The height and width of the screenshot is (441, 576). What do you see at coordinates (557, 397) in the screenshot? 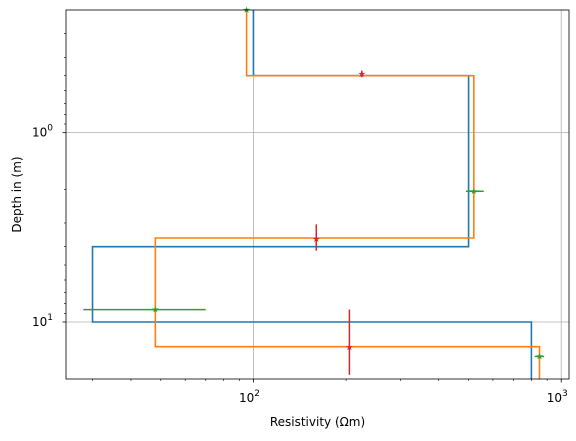
I see `x-tick-label-1: 10³` at bounding box center [557, 397].